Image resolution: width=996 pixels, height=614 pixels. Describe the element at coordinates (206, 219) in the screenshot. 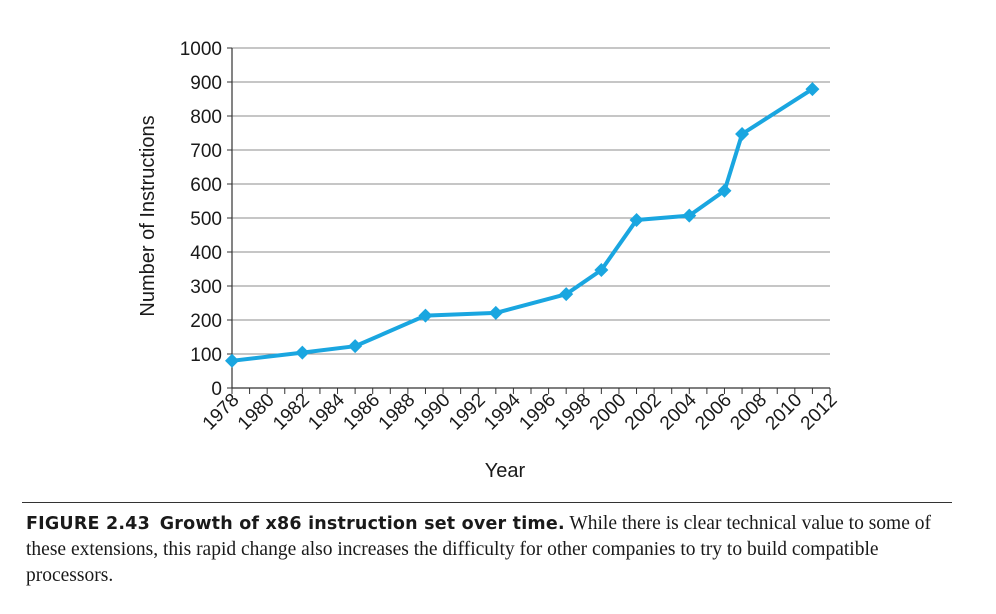

I see `y-tick-label: 500` at that location.